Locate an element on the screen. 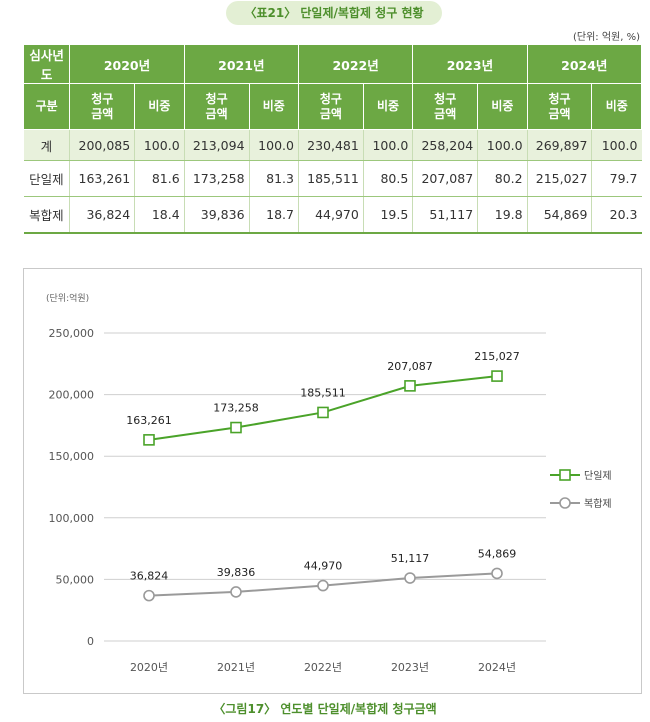  cell-ratio: 18.4 is located at coordinates (159, 215).